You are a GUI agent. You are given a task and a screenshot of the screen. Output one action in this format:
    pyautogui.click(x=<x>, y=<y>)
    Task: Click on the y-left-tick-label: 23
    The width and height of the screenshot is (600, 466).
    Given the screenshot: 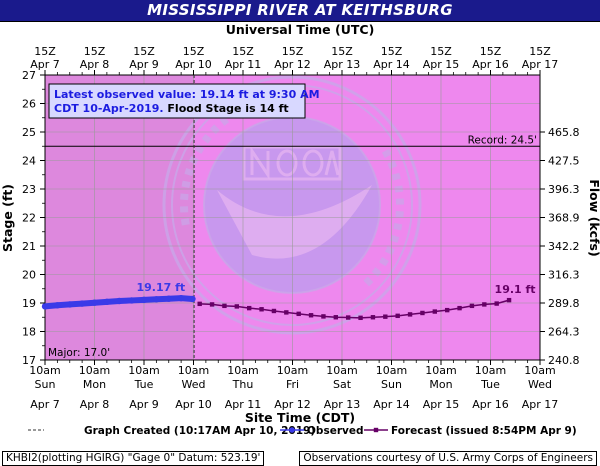 What is the action you would take?
    pyautogui.click(x=29, y=189)
    